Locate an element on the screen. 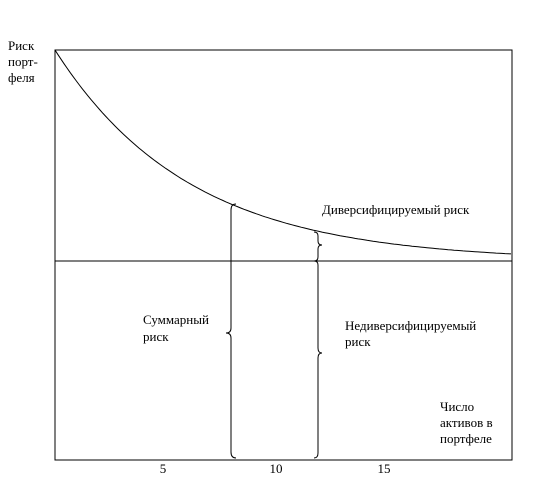 This screenshot has height=480, width=538. x-axis-label: портфеле is located at coordinates (466, 438).